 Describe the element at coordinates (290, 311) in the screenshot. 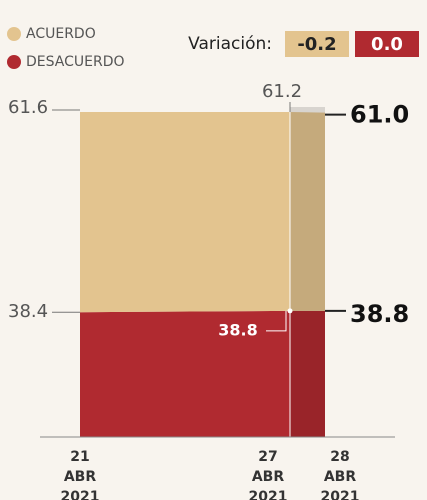

I see `point` at that location.